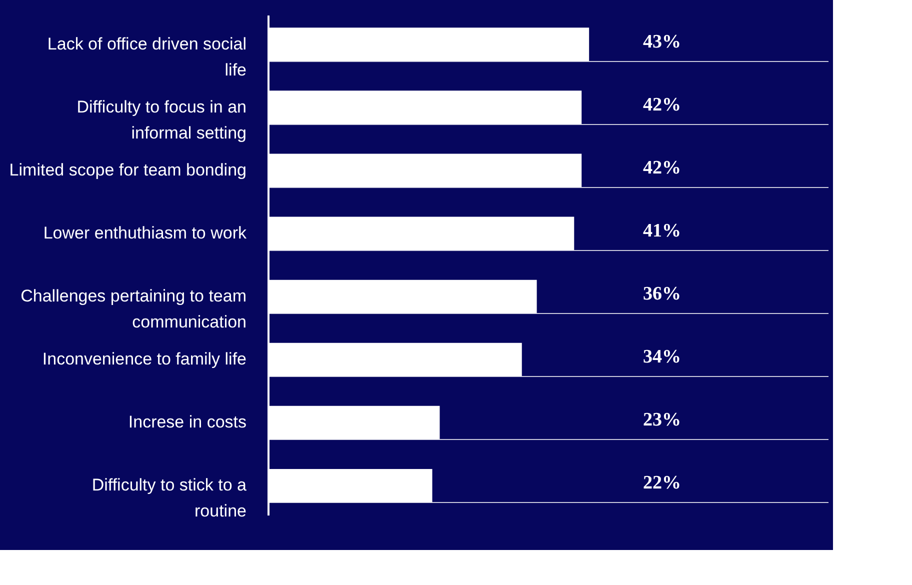 The image size is (912, 585). I want to click on y-tick-label: Lack of office driven social life, so click(146, 57).